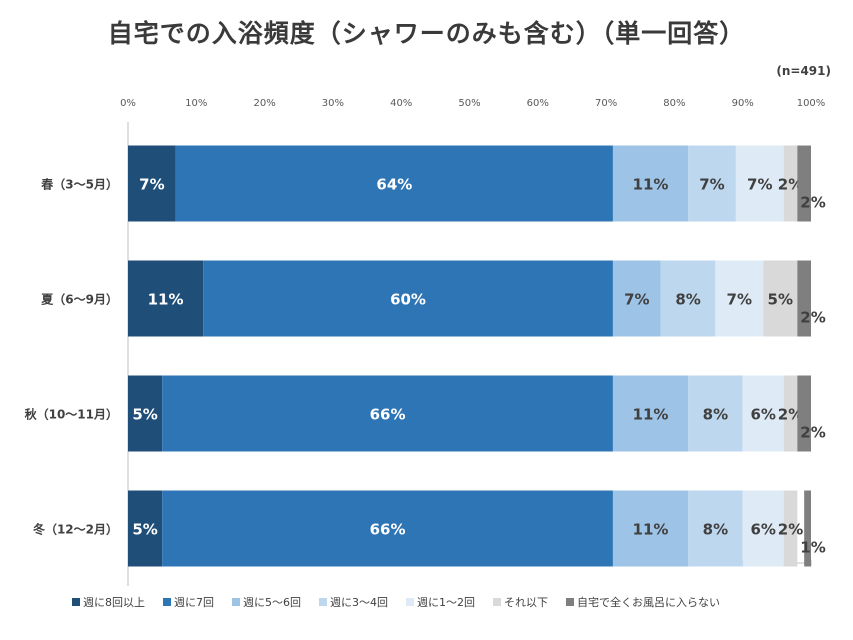  Describe the element at coordinates (194, 602) in the screenshot. I see `legend-label: 週に7回` at that location.